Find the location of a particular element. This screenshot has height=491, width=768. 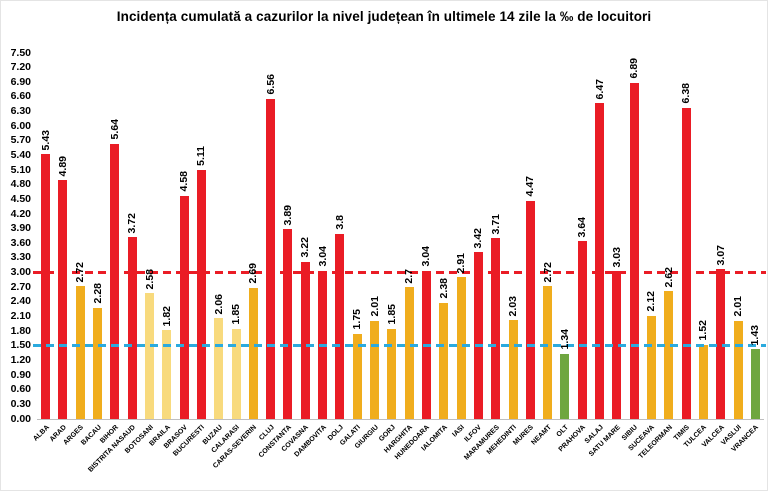

bar-value-label: 2.91 is located at coordinates (461, 262).